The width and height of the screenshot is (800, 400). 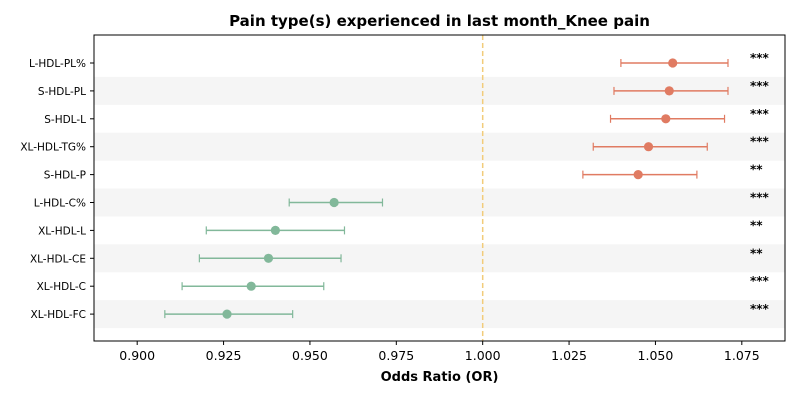 I want to click on y-tick-label: XL-HDL-FC, so click(x=58, y=315).